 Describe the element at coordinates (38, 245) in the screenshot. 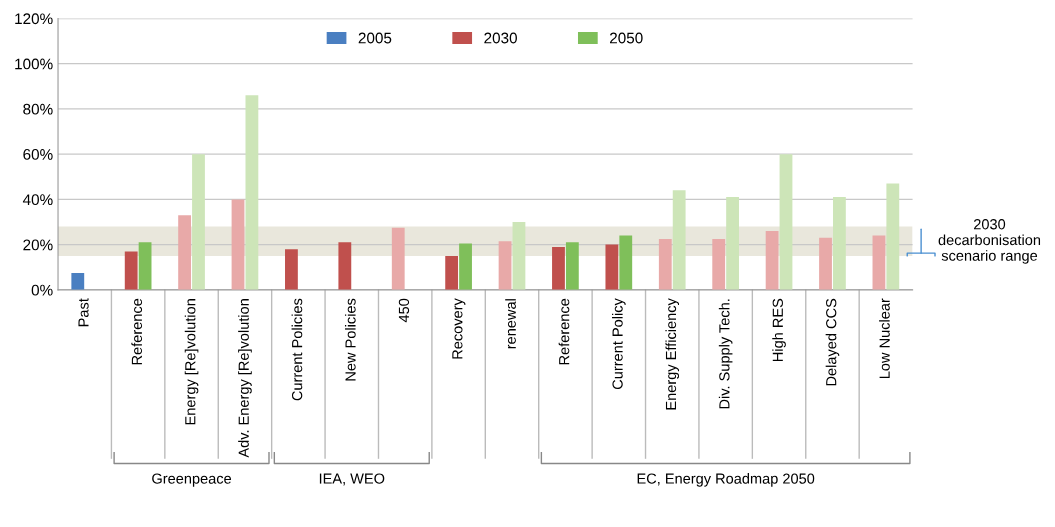

I see `y-tick-label: 20%` at that location.